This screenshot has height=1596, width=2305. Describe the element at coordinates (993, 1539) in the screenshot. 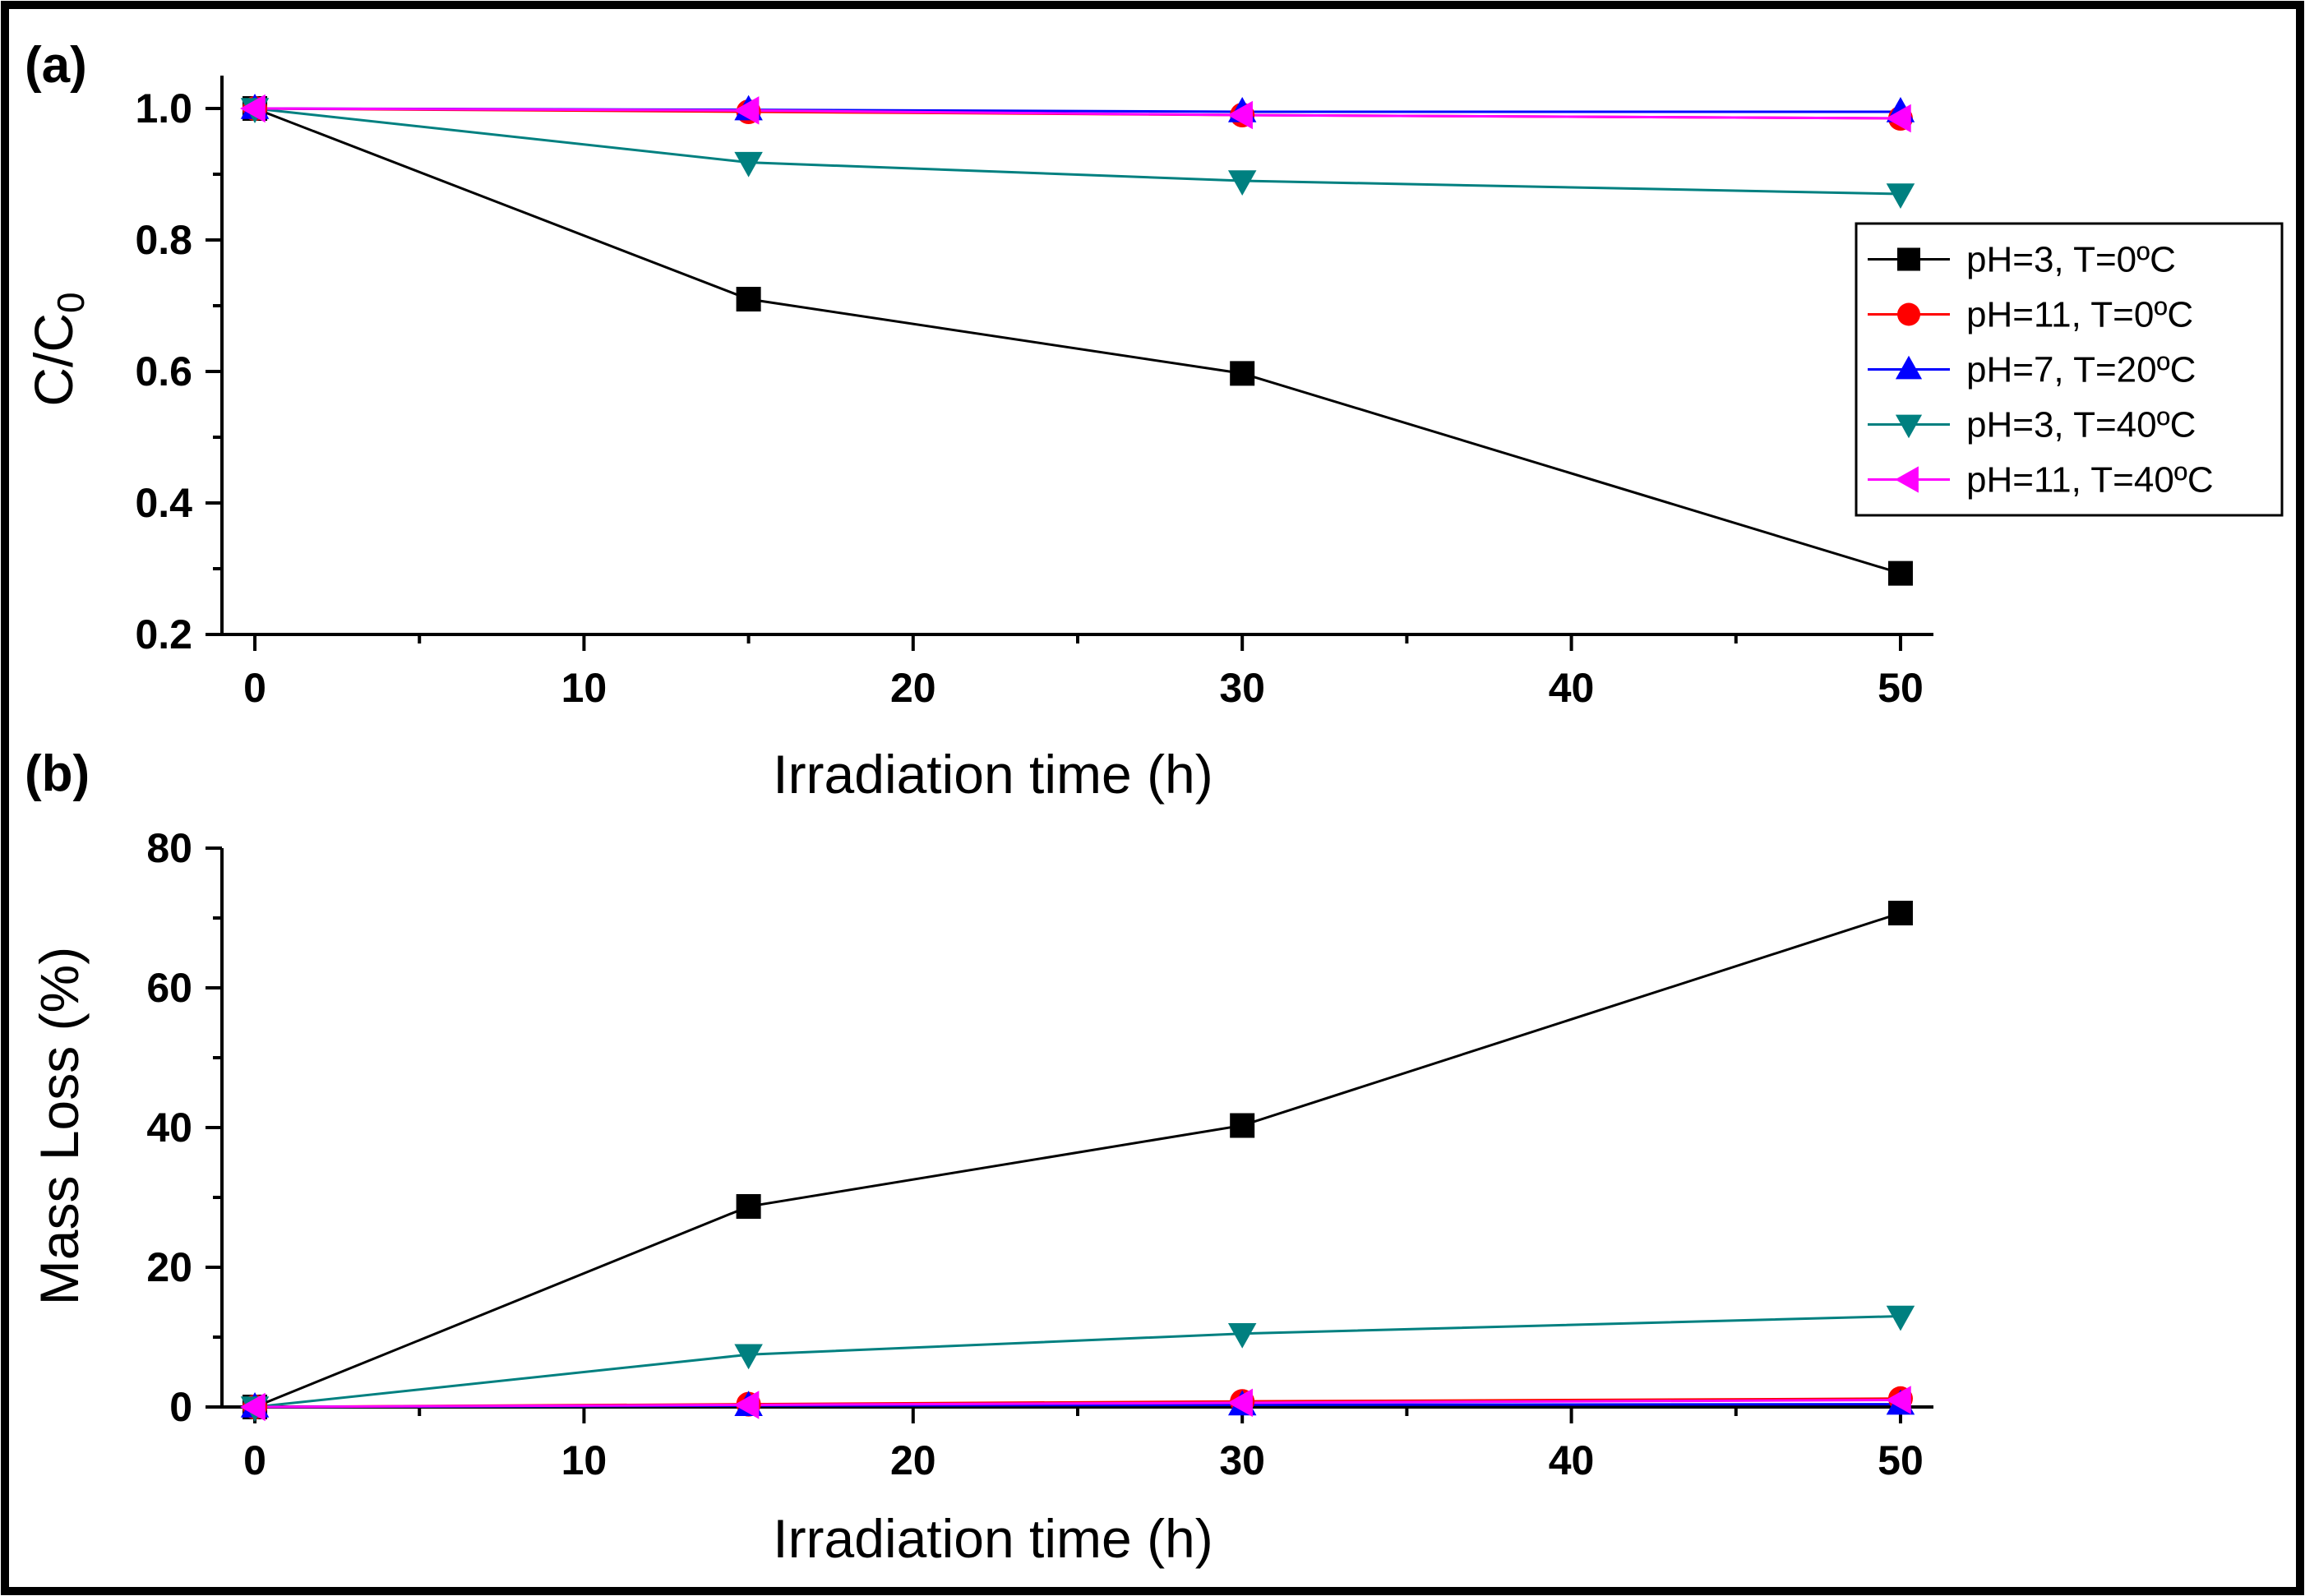

I see `panel-b-x-axis-title: Irradiation time (h)` at that location.